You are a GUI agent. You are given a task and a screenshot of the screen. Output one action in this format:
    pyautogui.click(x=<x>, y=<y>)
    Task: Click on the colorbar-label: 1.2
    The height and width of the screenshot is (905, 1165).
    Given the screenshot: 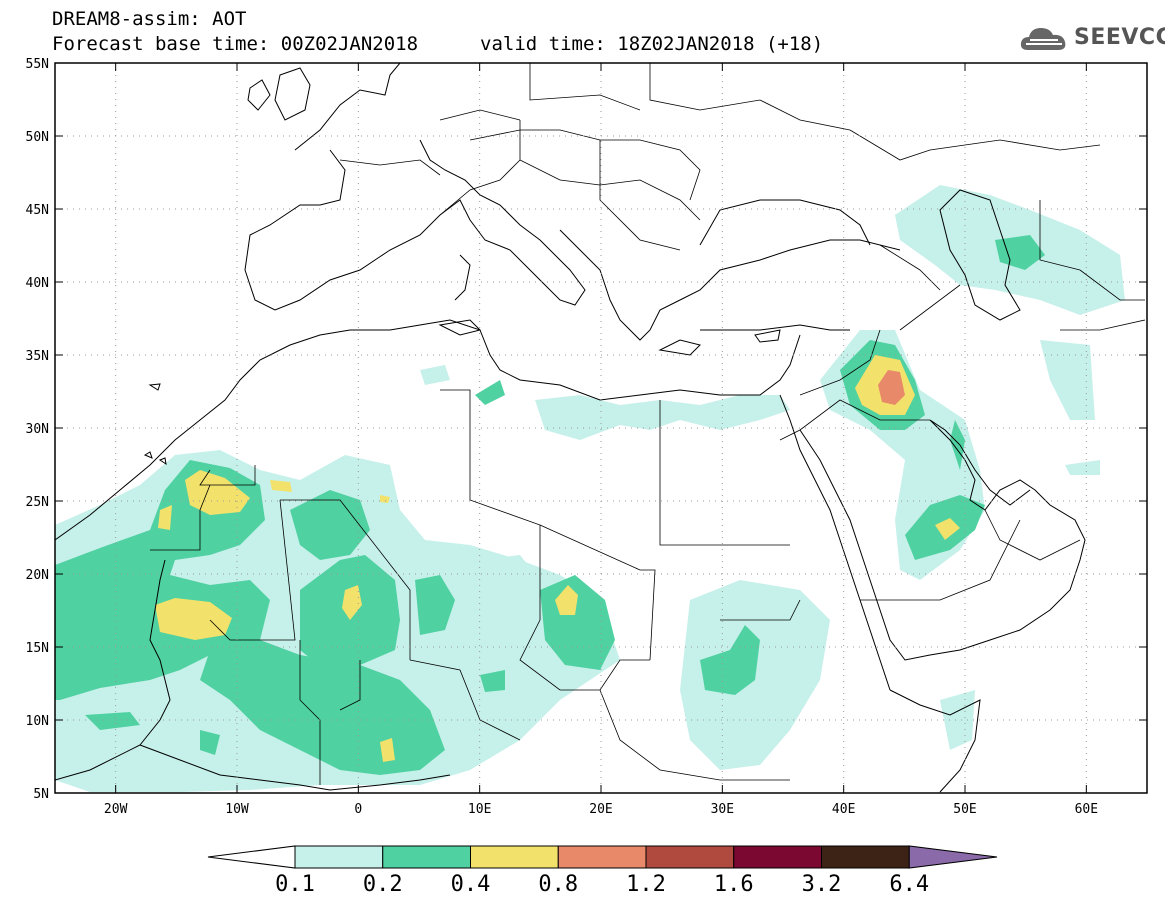 What is the action you would take?
    pyautogui.click(x=646, y=884)
    